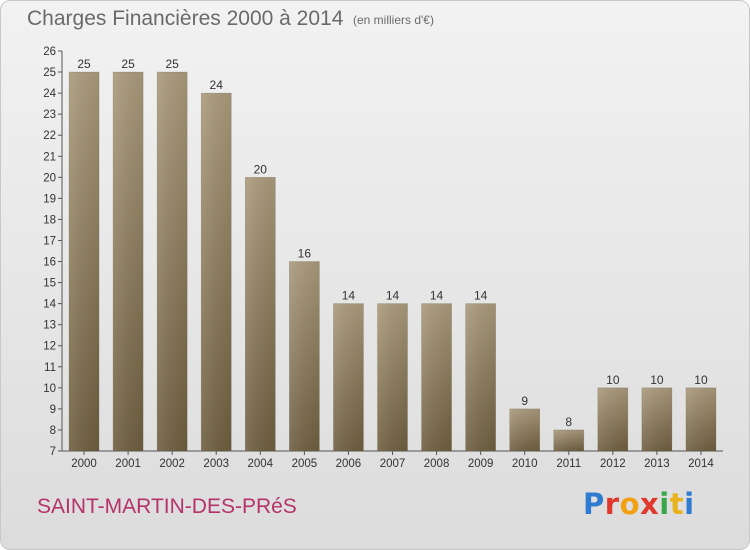 Image resolution: width=750 pixels, height=550 pixels. Describe the element at coordinates (630, 504) in the screenshot. I see `logo-letter: o` at that location.